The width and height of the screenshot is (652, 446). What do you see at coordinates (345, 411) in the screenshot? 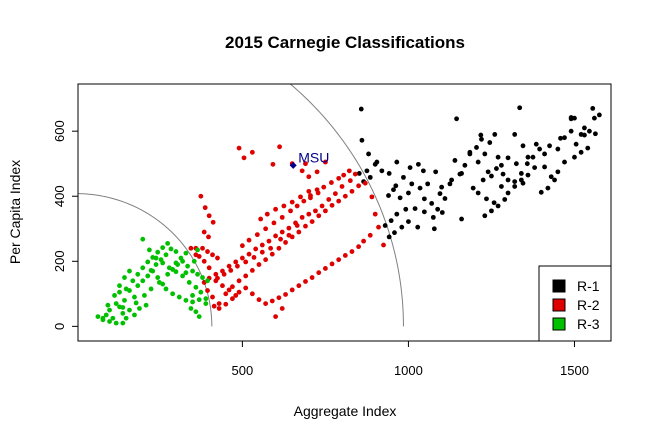
I see `x-axis-label: Aggregate Index` at bounding box center [345, 411].